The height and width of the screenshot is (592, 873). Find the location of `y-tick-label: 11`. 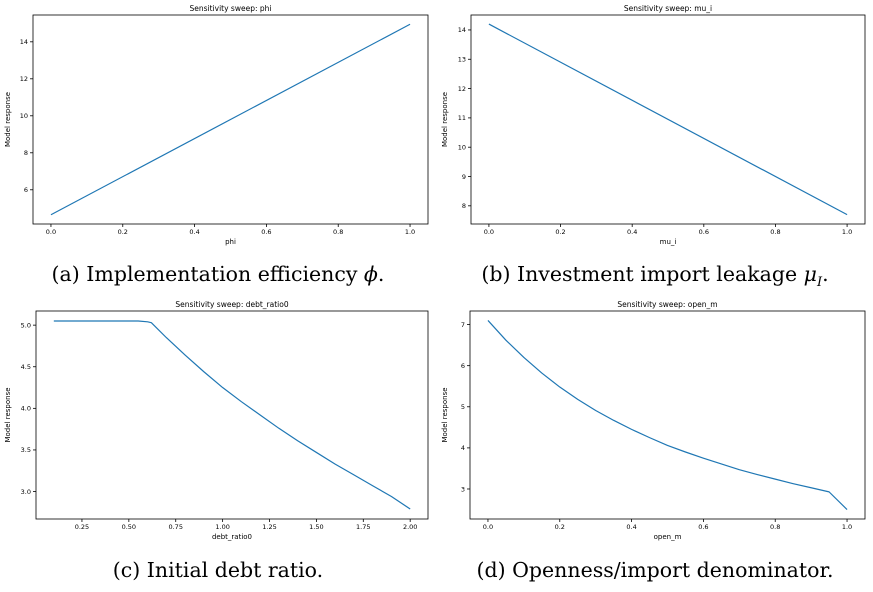

y-tick-label: 11 is located at coordinates (462, 118).